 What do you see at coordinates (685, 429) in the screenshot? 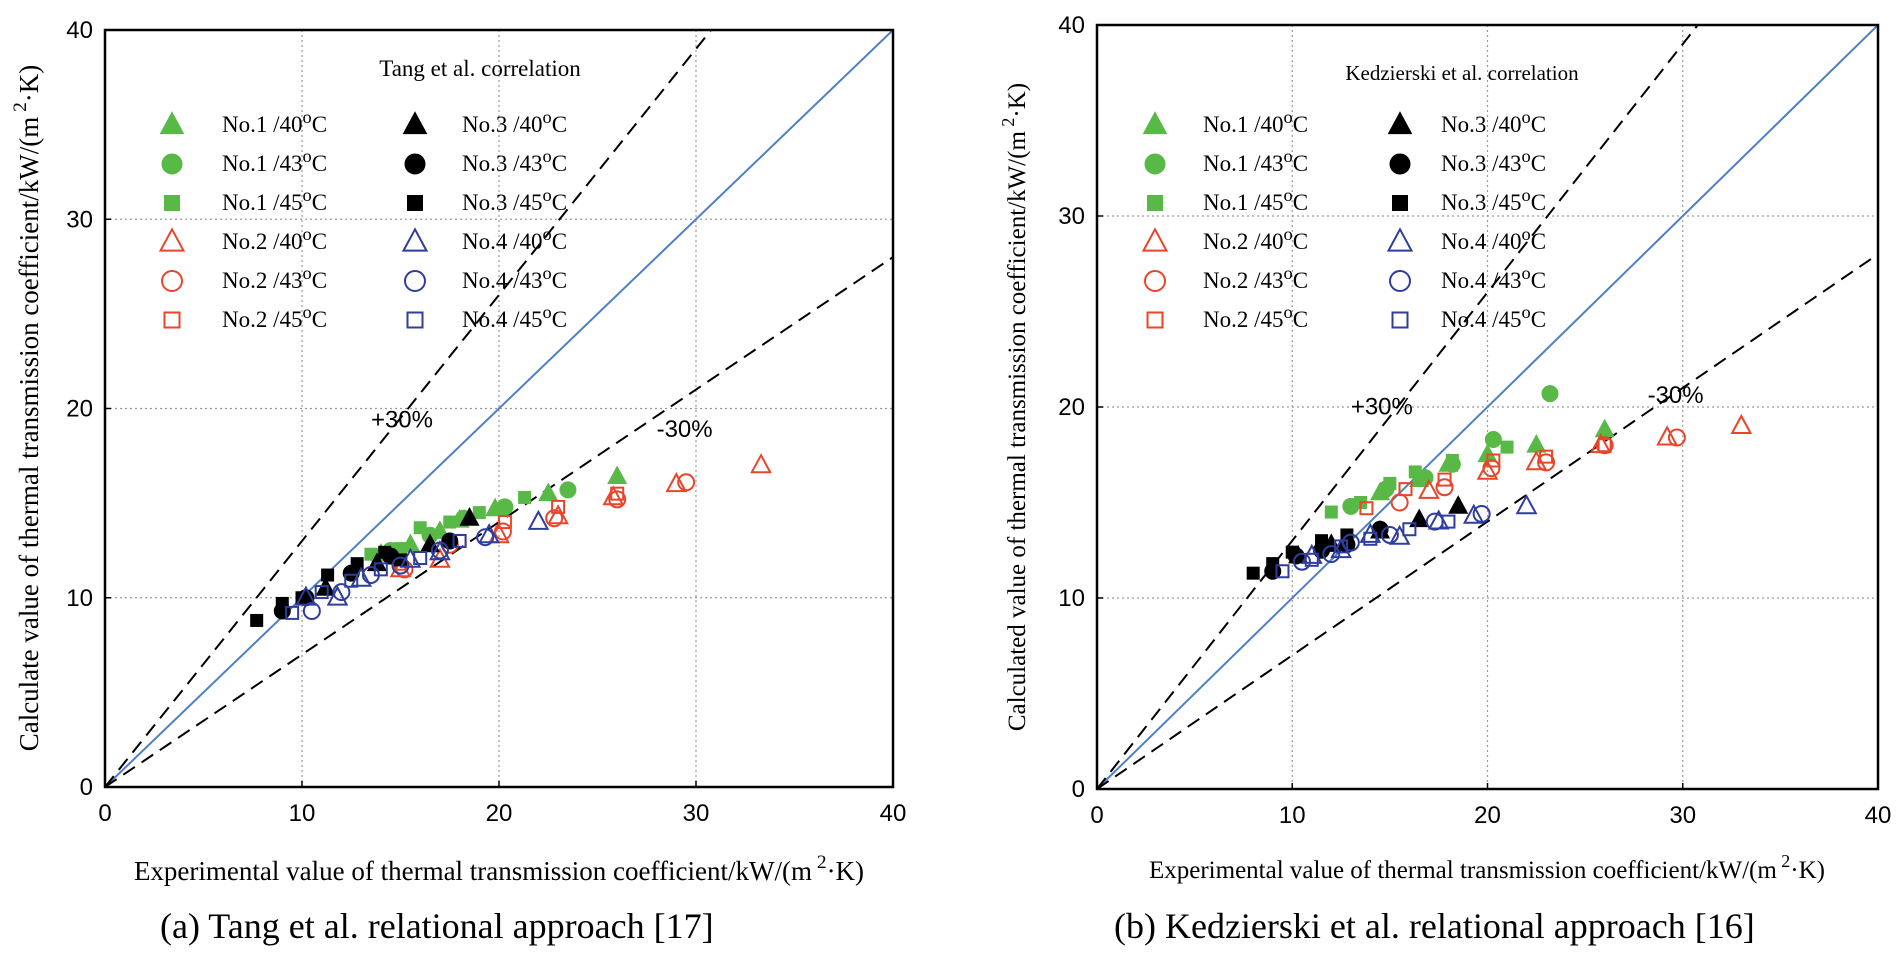
I see `minus-30-label: -30%` at bounding box center [685, 429].